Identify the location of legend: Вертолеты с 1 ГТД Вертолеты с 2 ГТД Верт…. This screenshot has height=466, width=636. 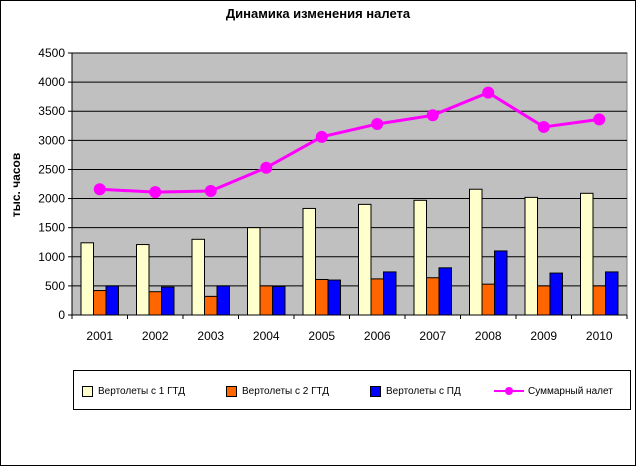
(352, 390).